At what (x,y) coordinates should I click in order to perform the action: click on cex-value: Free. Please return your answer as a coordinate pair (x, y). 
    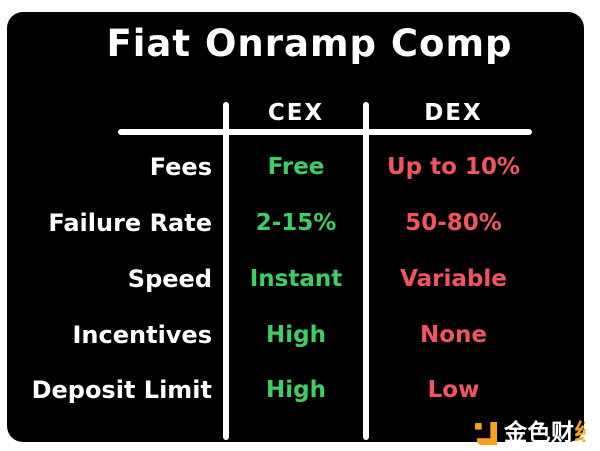
    Looking at the image, I should click on (296, 167).